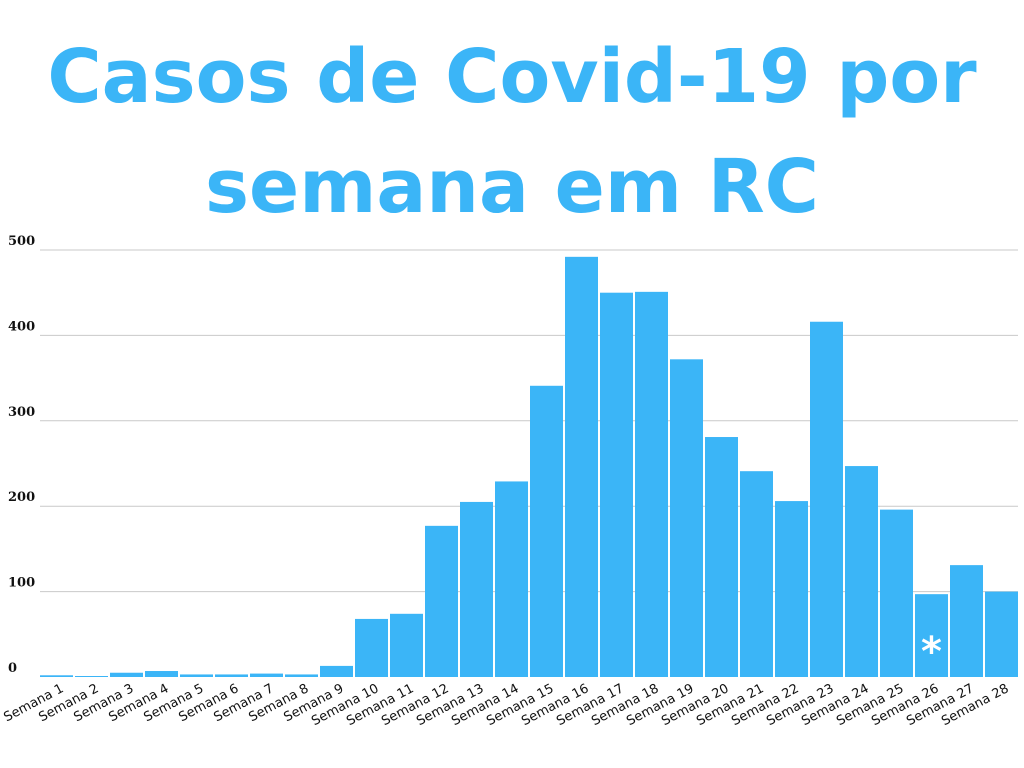 The width and height of the screenshot is (1024, 768). Describe the element at coordinates (21, 583) in the screenshot. I see `y-tick-label: 100` at that location.